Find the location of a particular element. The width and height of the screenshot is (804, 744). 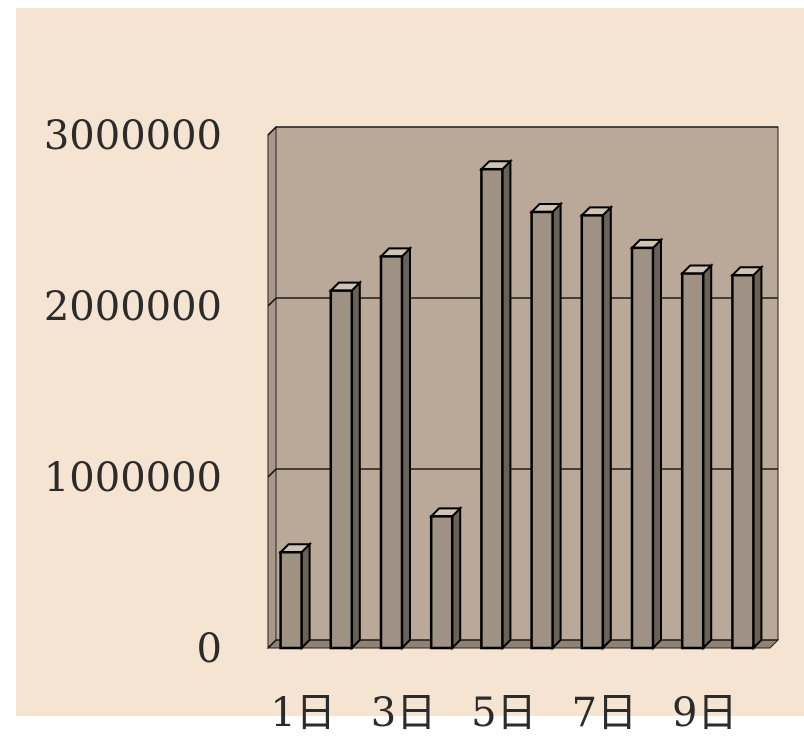

gridline is located at coordinates (522, 131).